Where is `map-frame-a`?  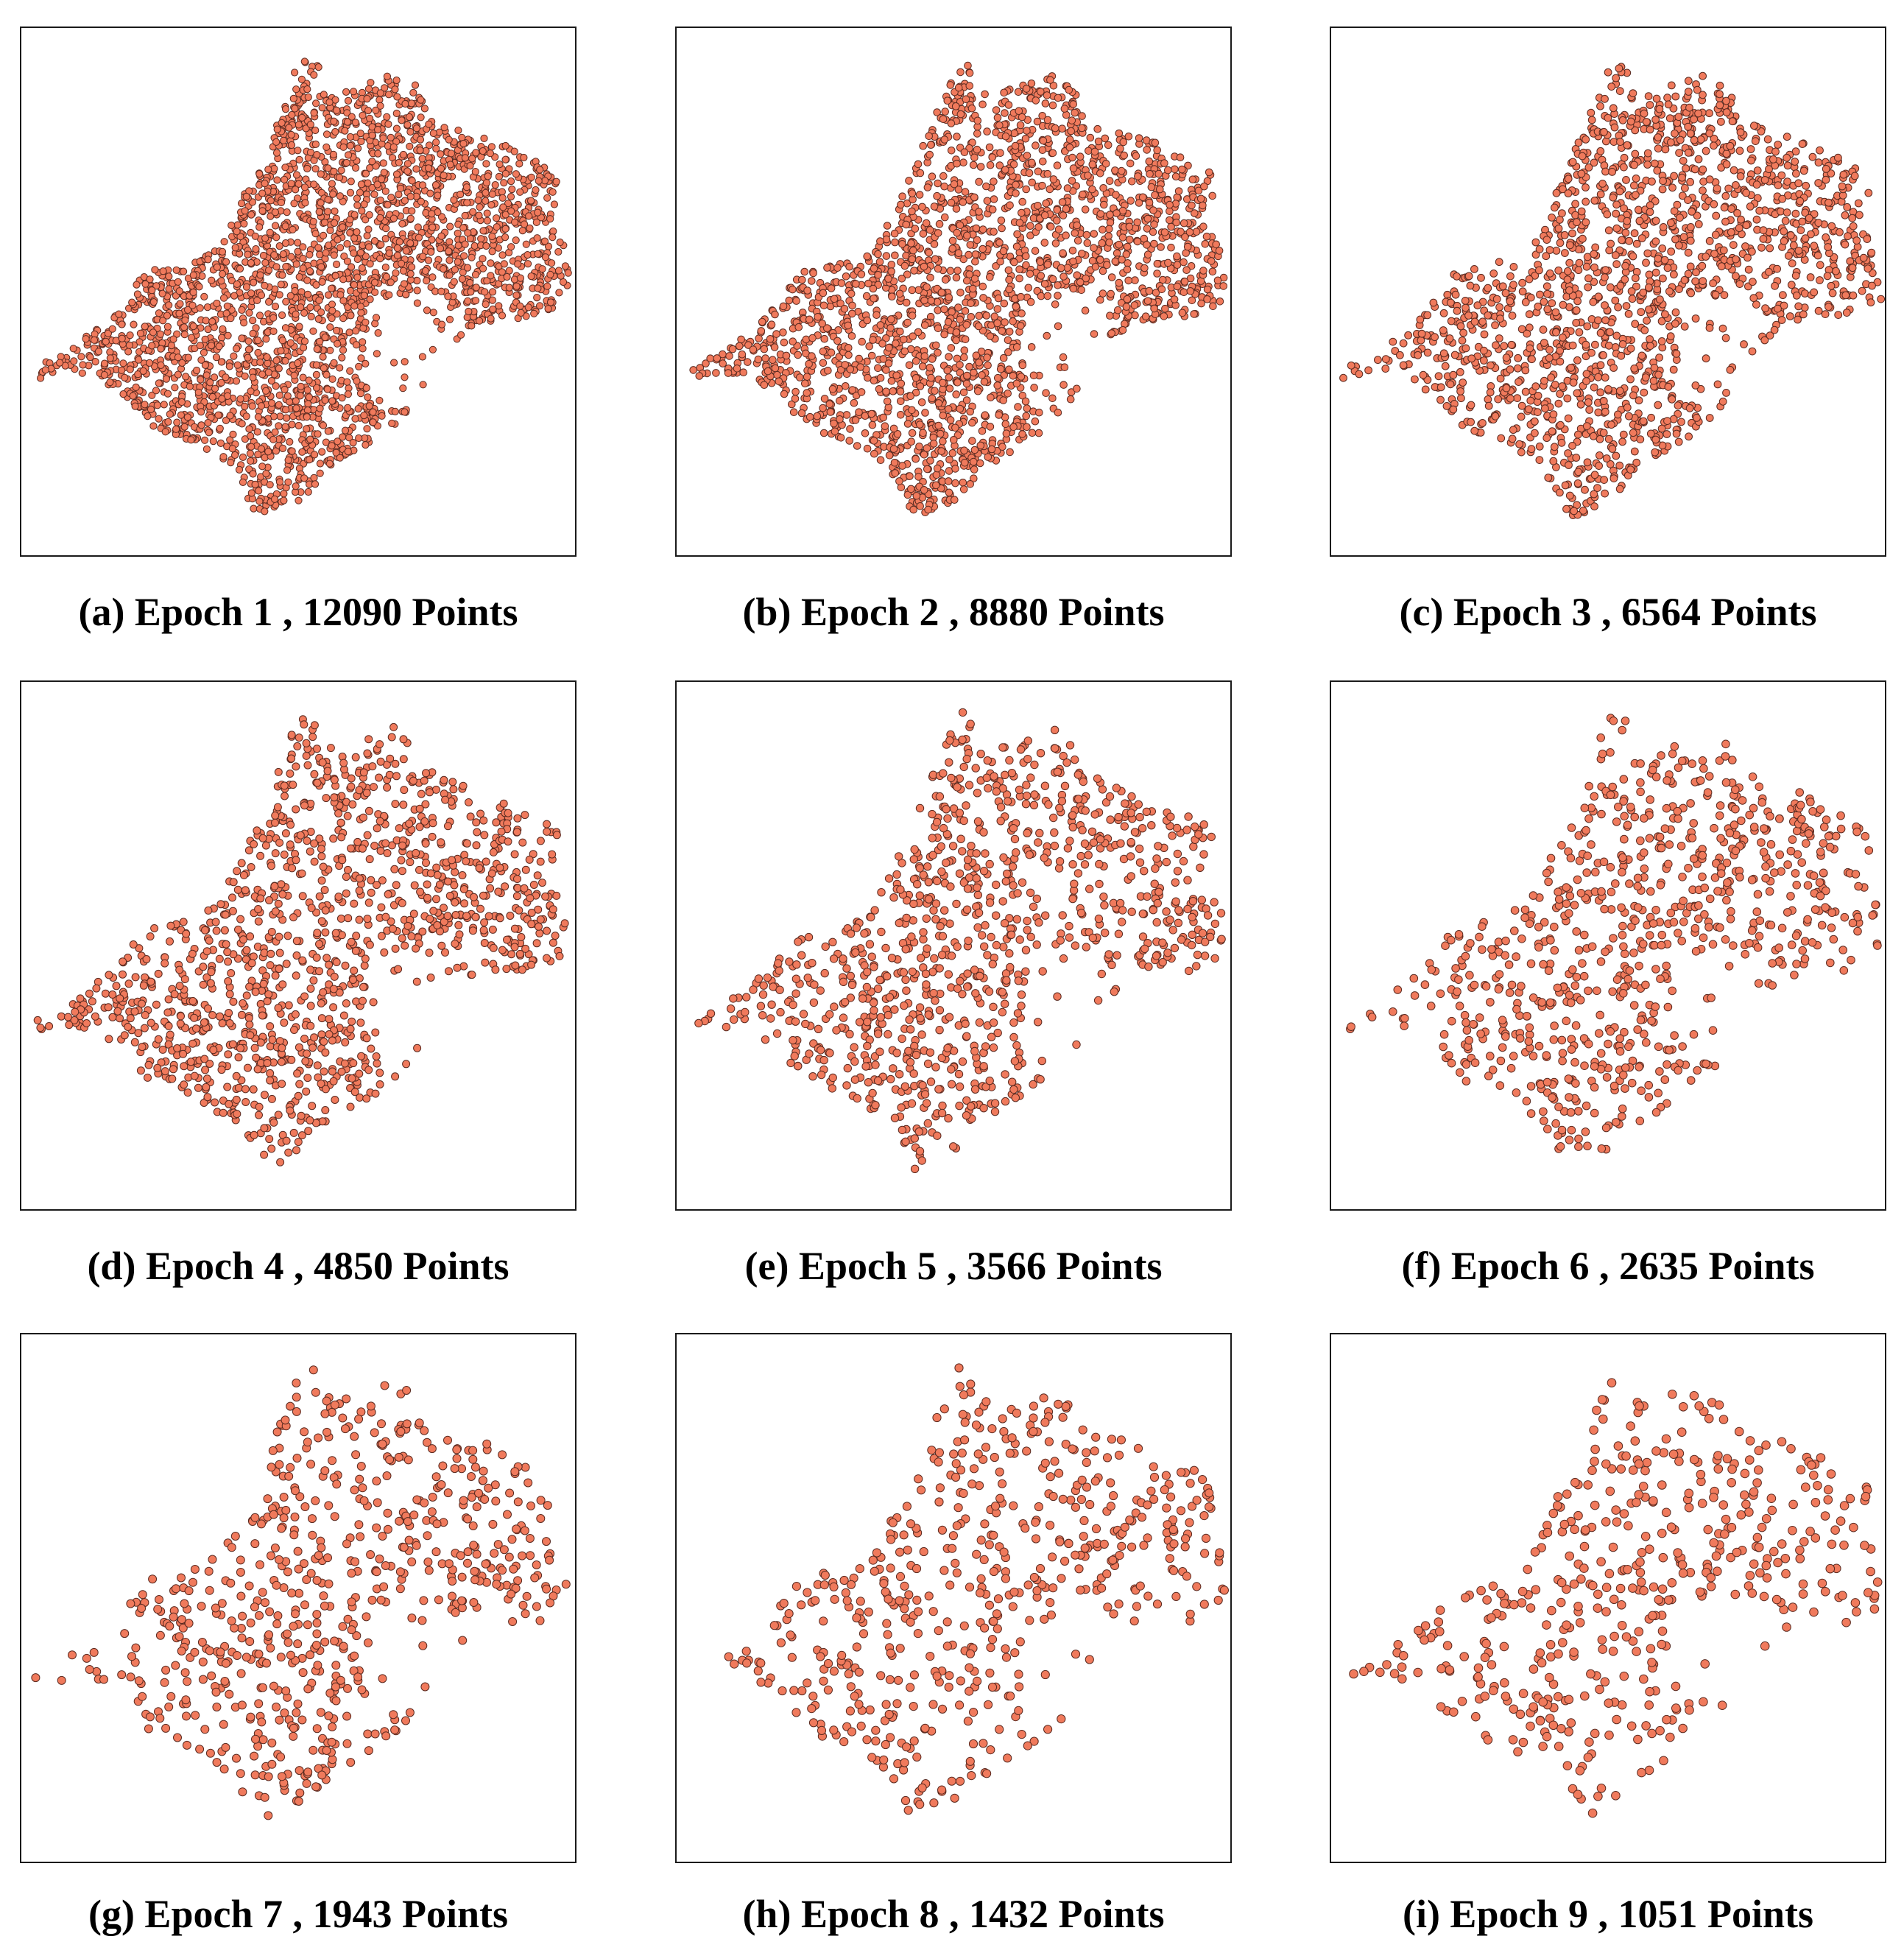
map-frame-a is located at coordinates (298, 292).